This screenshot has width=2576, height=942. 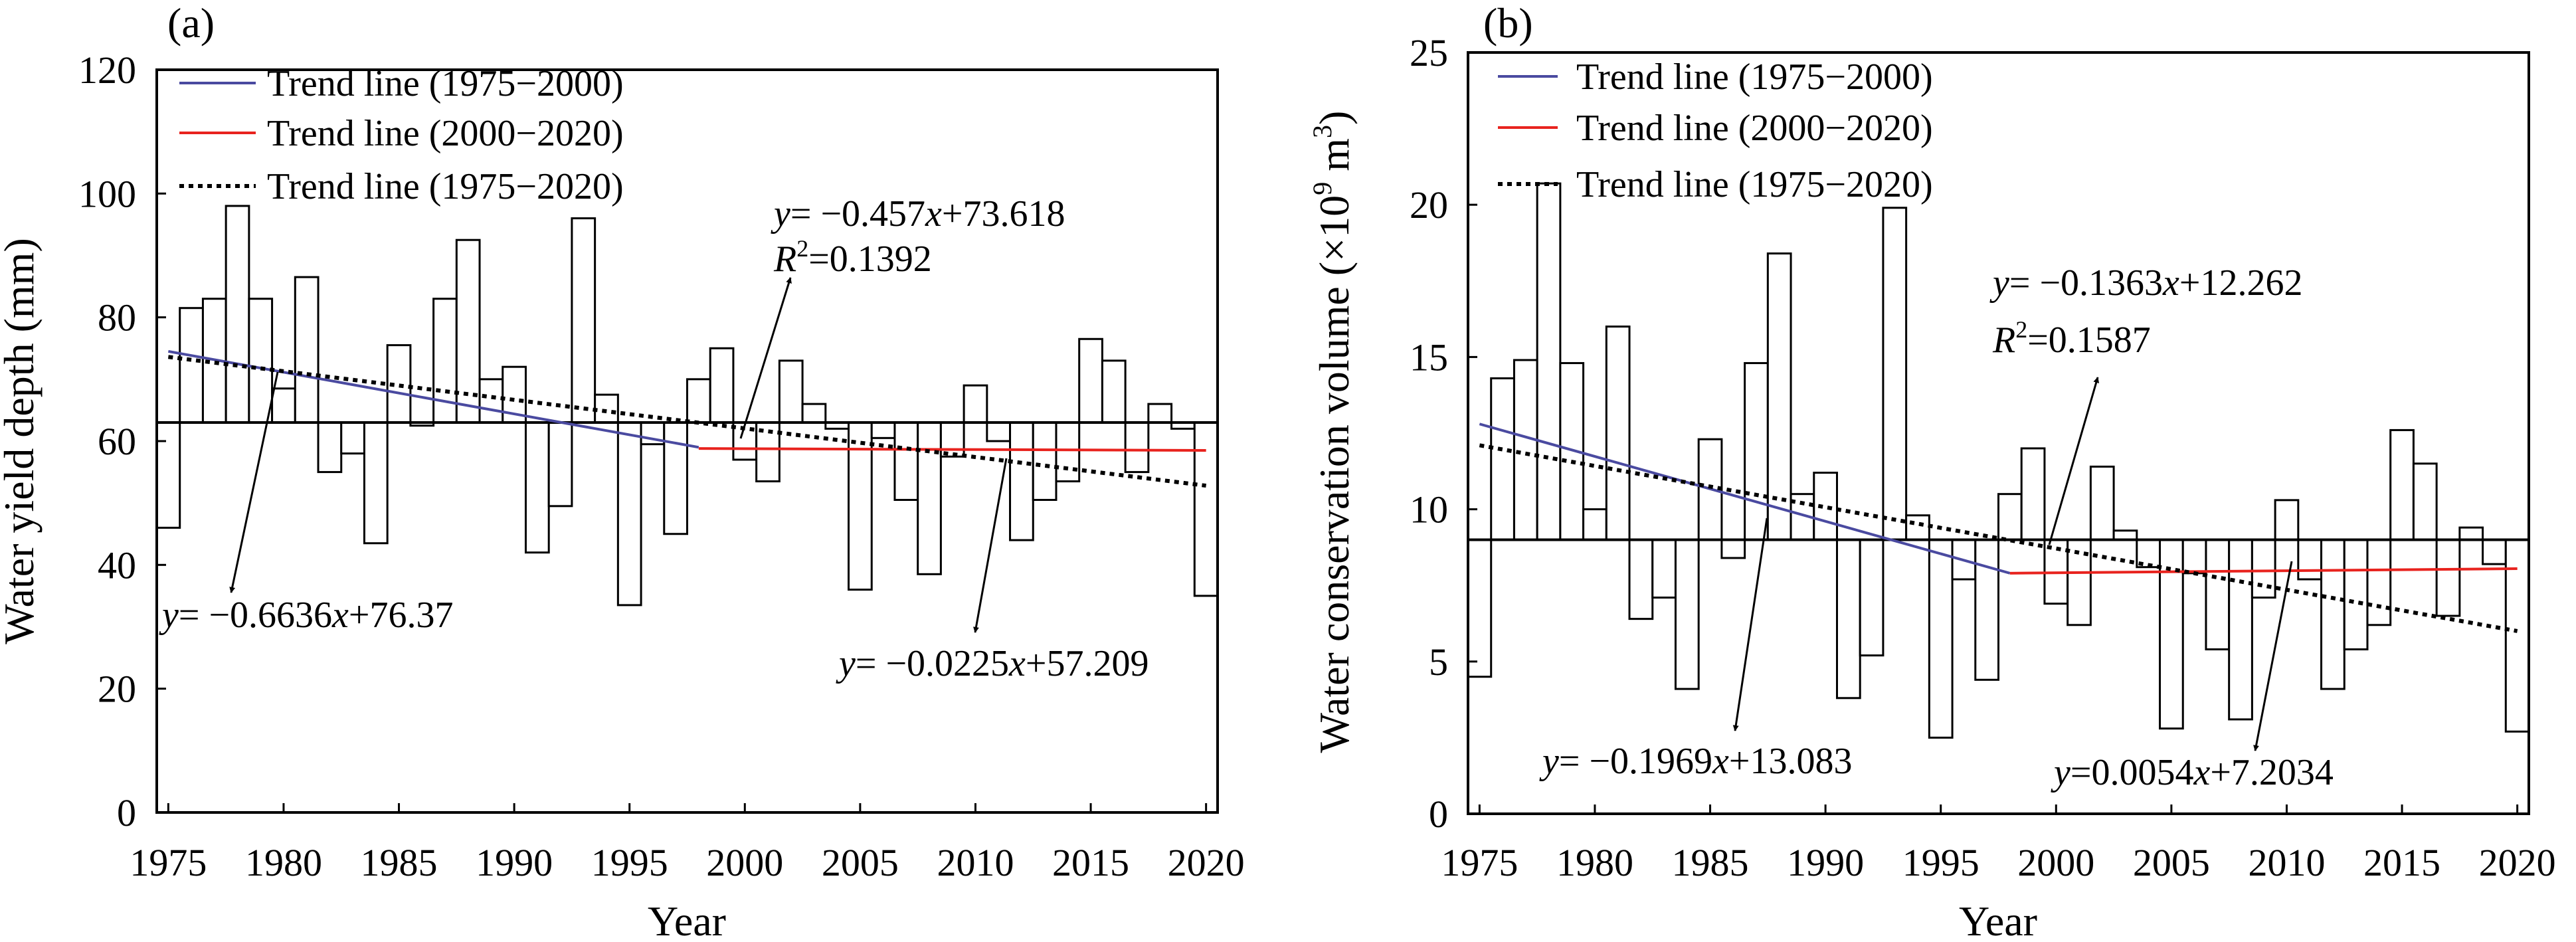 What do you see at coordinates (1987, 609) in the screenshot?
I see `bar-b-1997` at bounding box center [1987, 609].